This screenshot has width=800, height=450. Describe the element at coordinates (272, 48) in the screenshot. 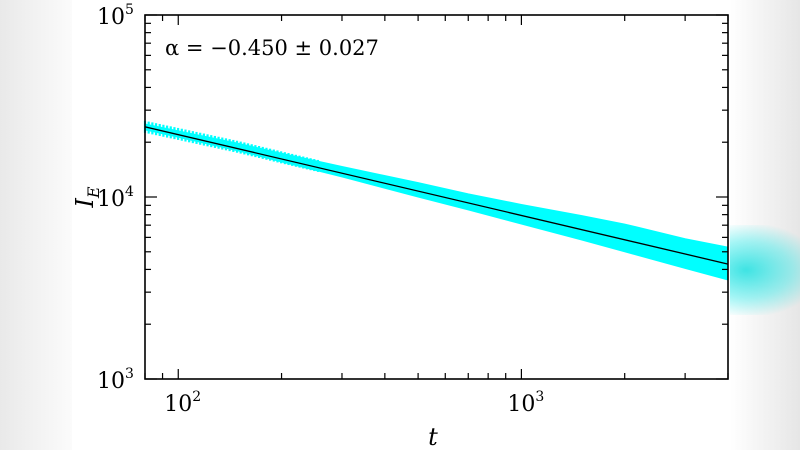

I see `alpha-annotation: α = −0.450 ± 0.027` at that location.